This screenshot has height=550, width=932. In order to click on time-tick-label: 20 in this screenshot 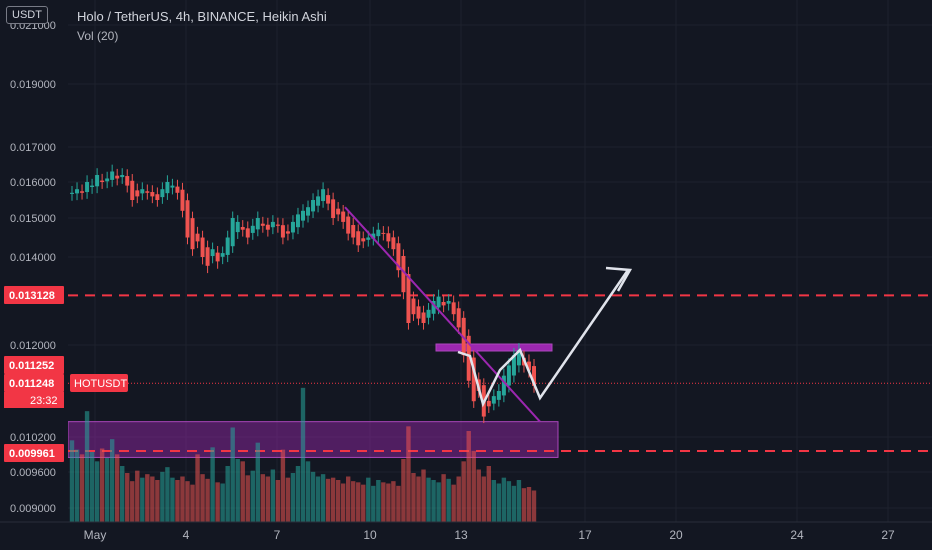, I will do `click(676, 535)`.